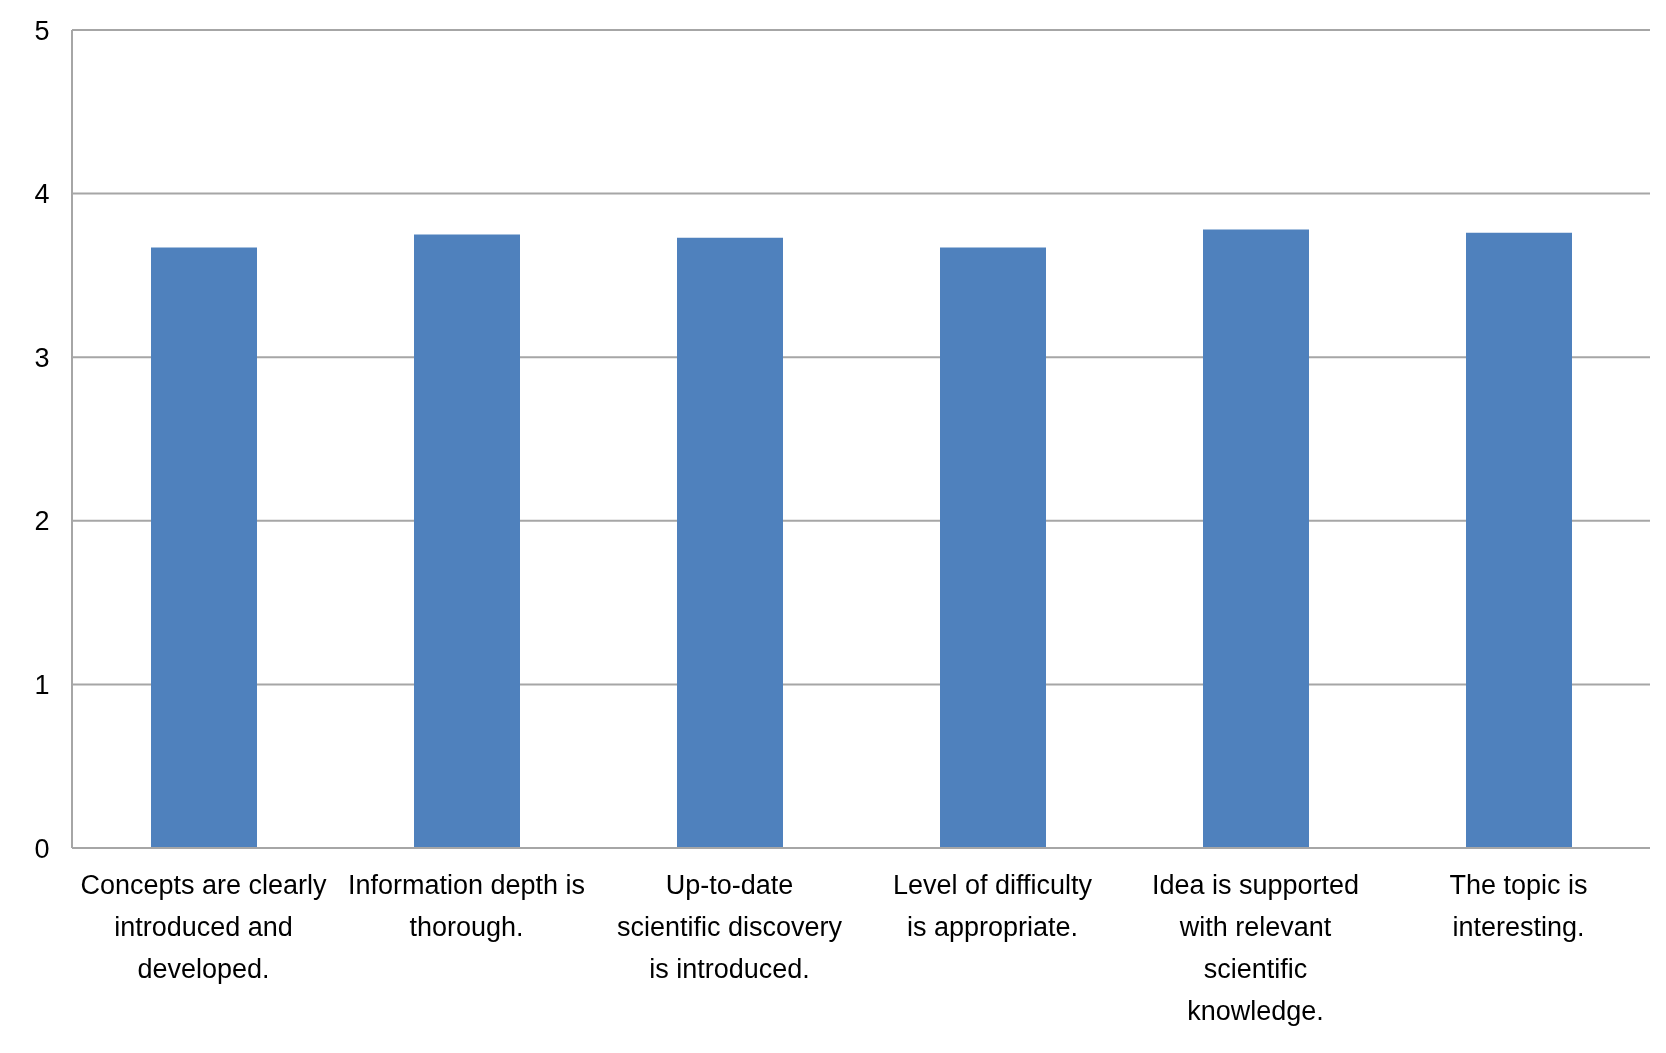 This screenshot has width=1666, height=1053. What do you see at coordinates (992, 906) in the screenshot?
I see `x-tick-label: Level of difficulty is appropriate.` at bounding box center [992, 906].